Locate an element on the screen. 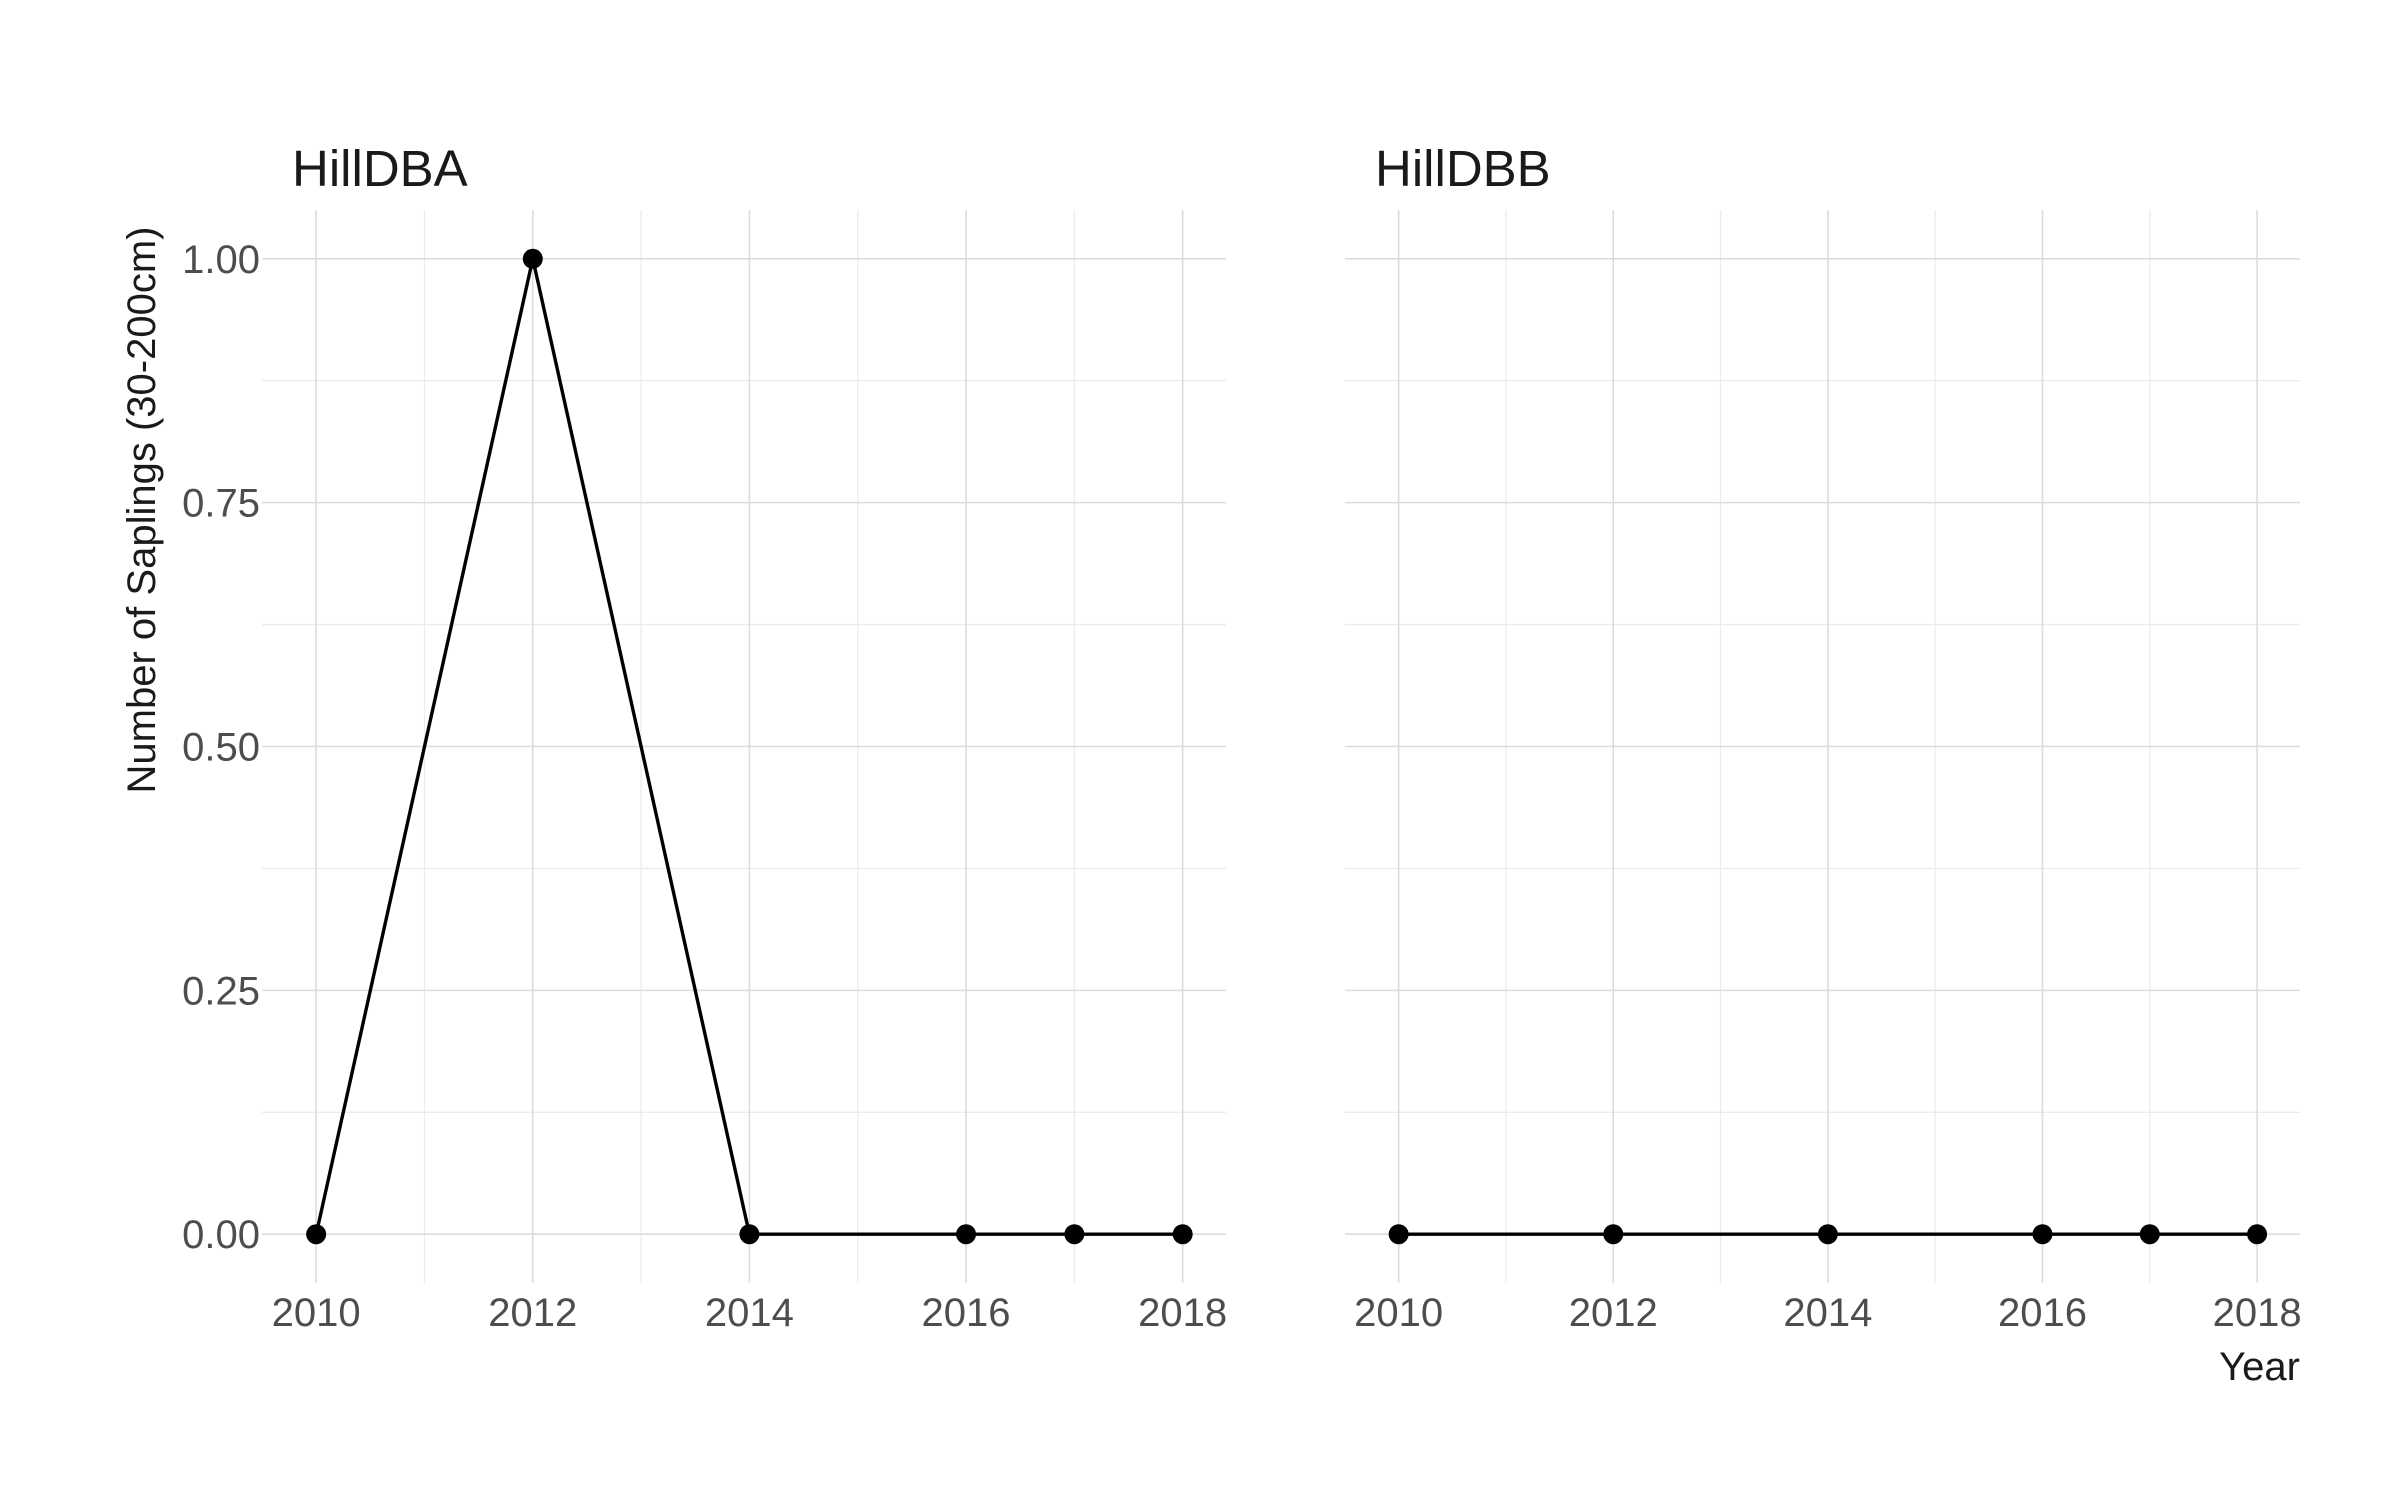 This screenshot has height=1505, width=2400. x-axis-title: Year is located at coordinates (2259, 1367).